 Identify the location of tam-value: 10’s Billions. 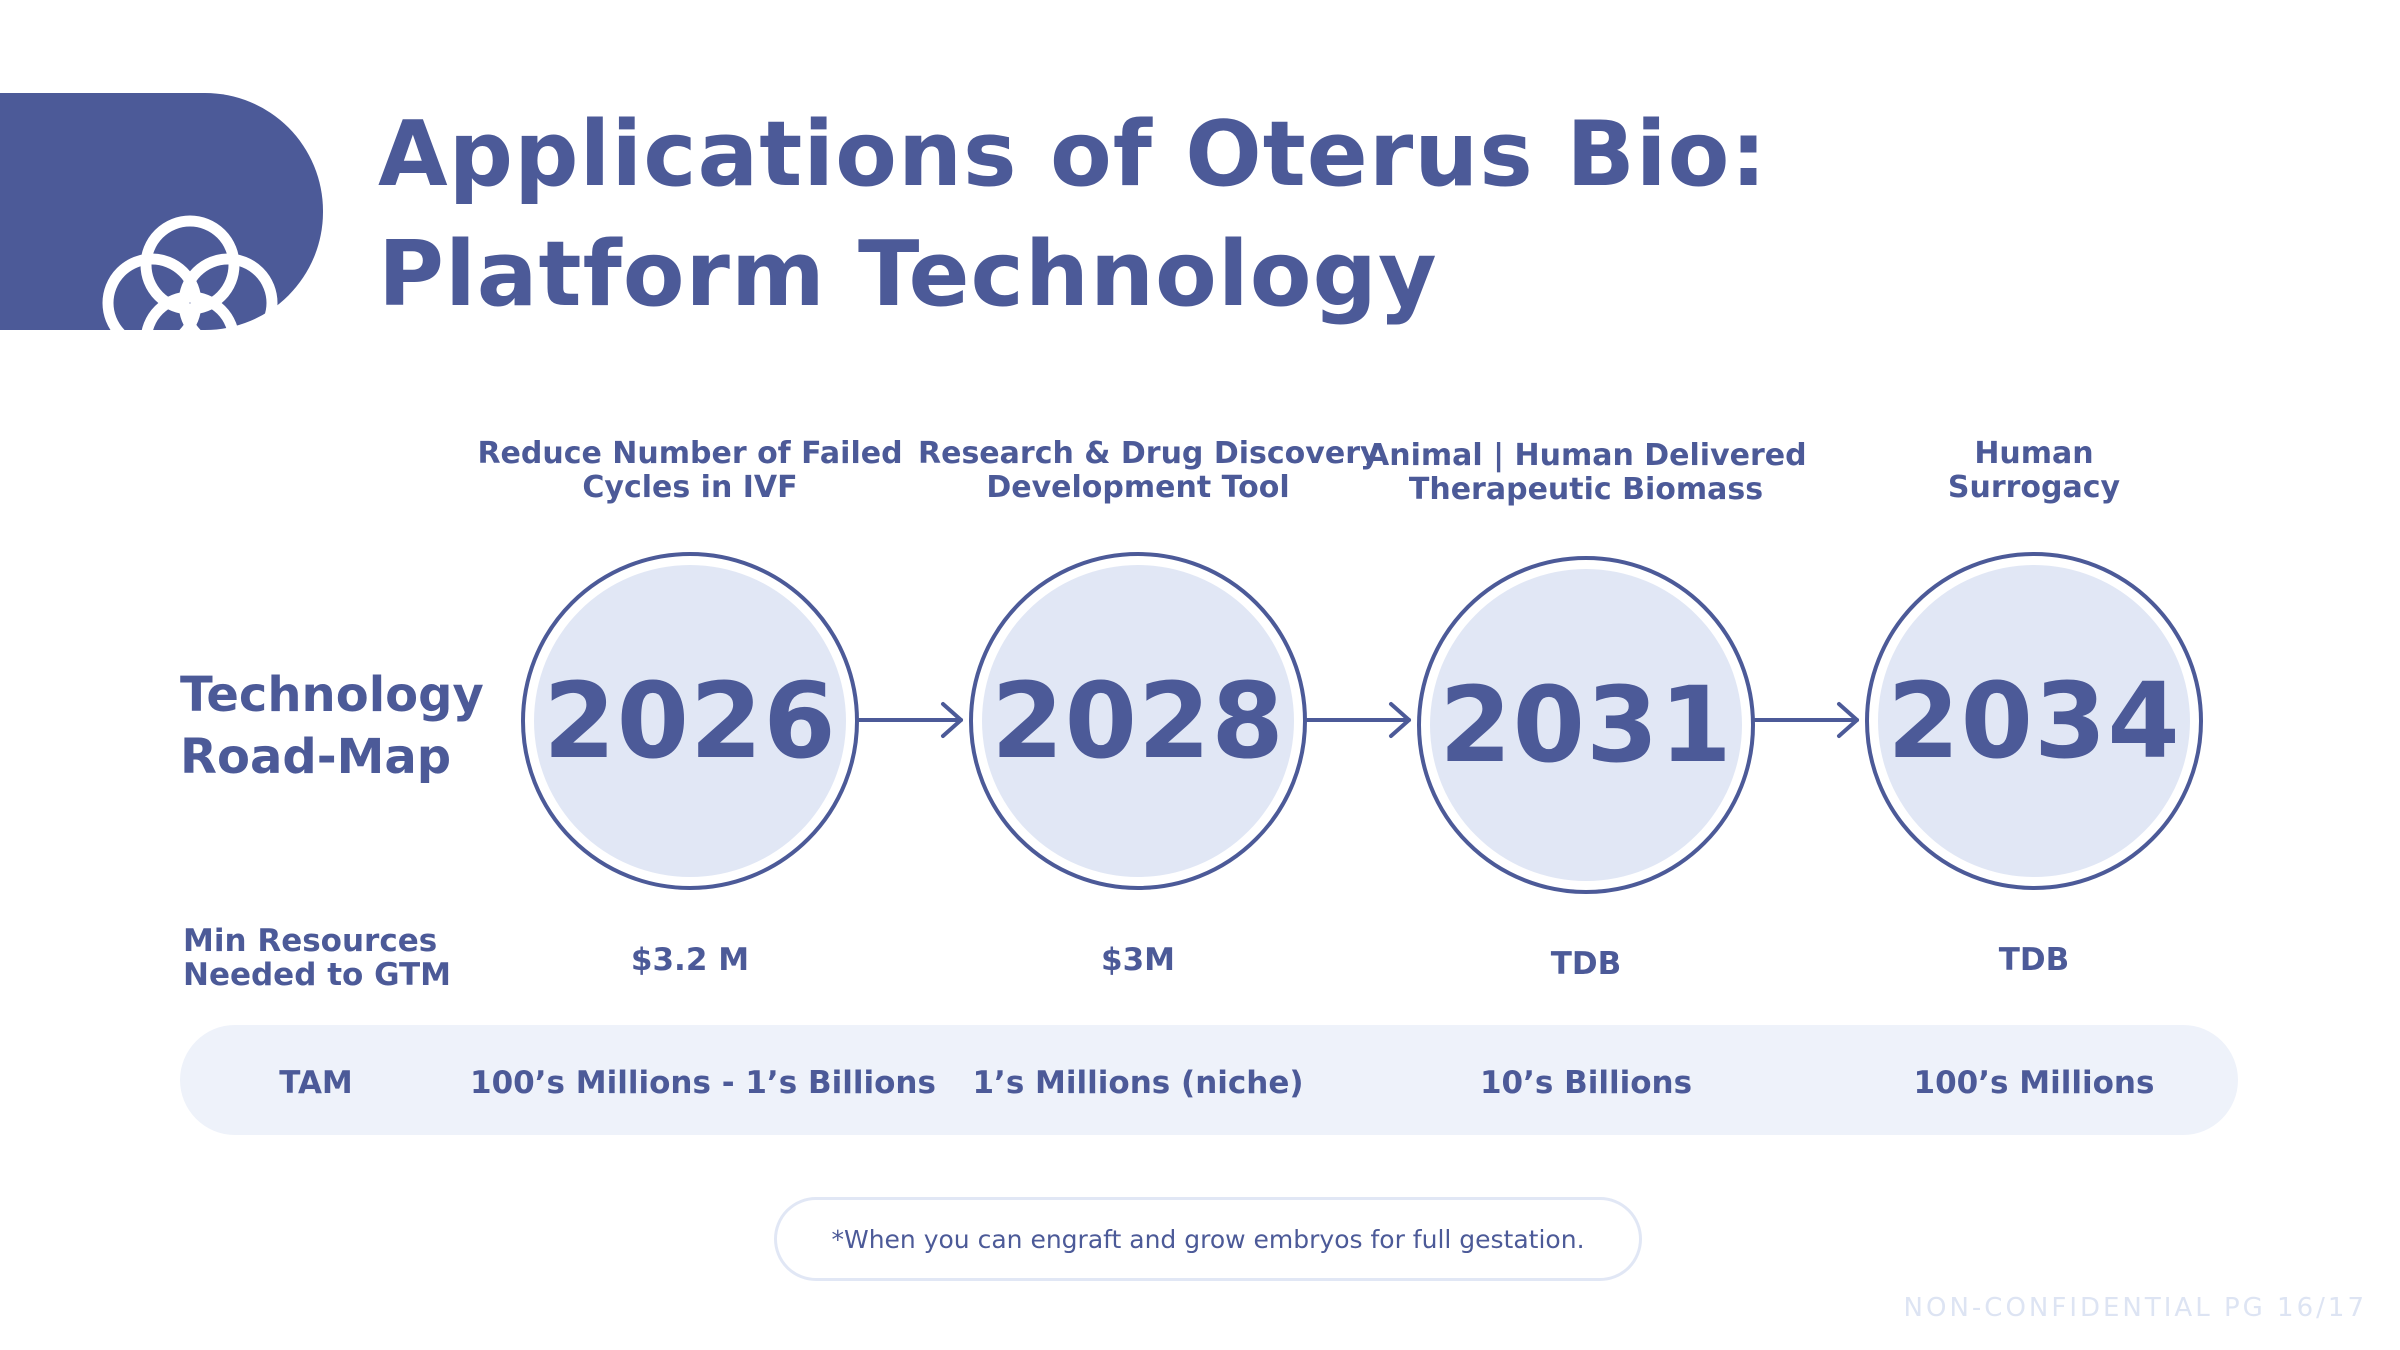
(1586, 1083).